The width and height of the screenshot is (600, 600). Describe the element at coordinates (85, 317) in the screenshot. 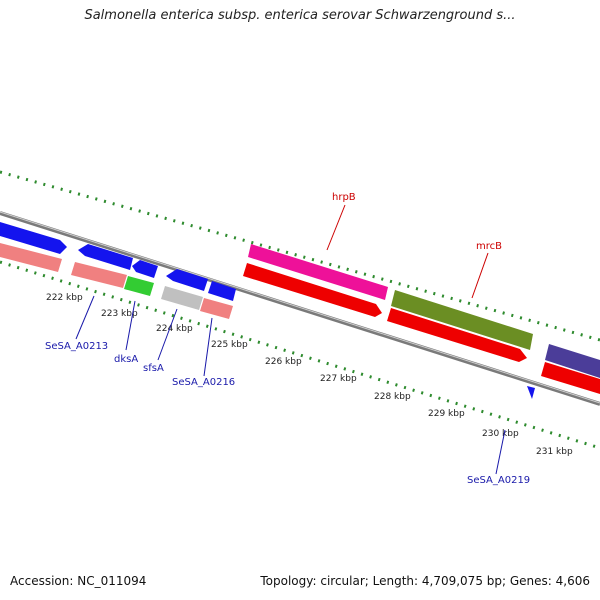

I see `connector-SeSA_A0213` at that location.